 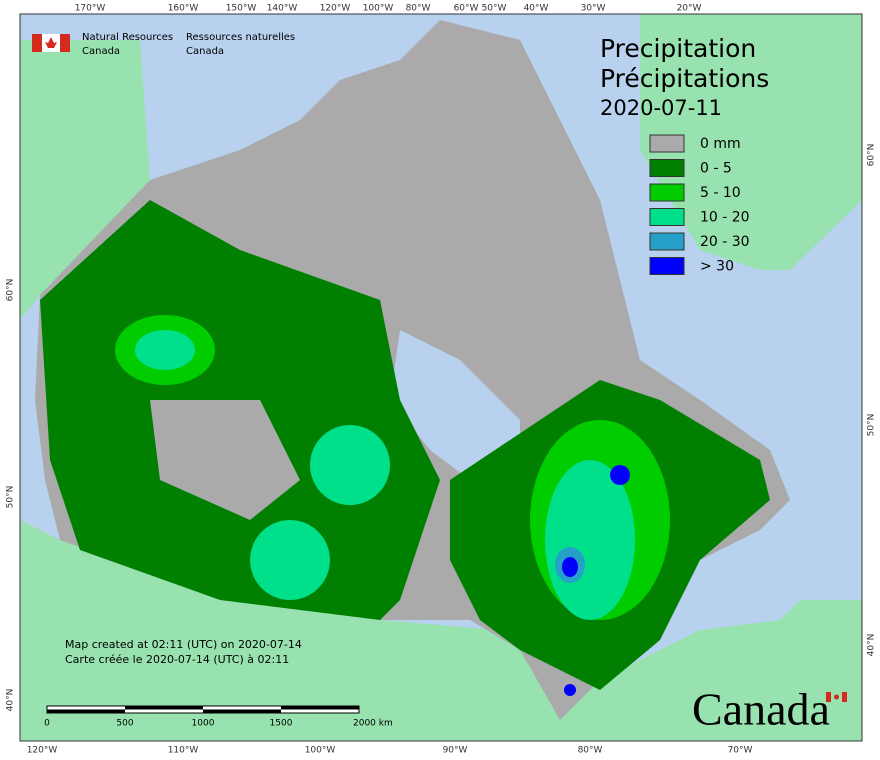 What do you see at coordinates (373, 724) in the screenshot?
I see `scale-label: 2000 km` at bounding box center [373, 724].